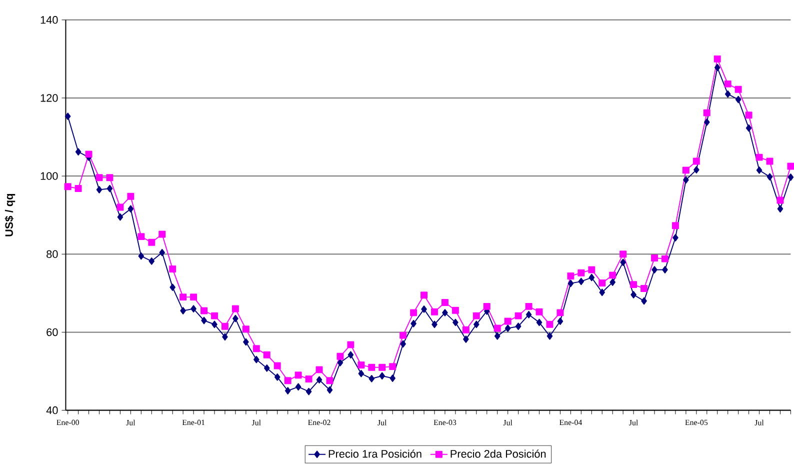  Describe the element at coordinates (49, 20) in the screenshot. I see `y-tick-label: 140` at that location.